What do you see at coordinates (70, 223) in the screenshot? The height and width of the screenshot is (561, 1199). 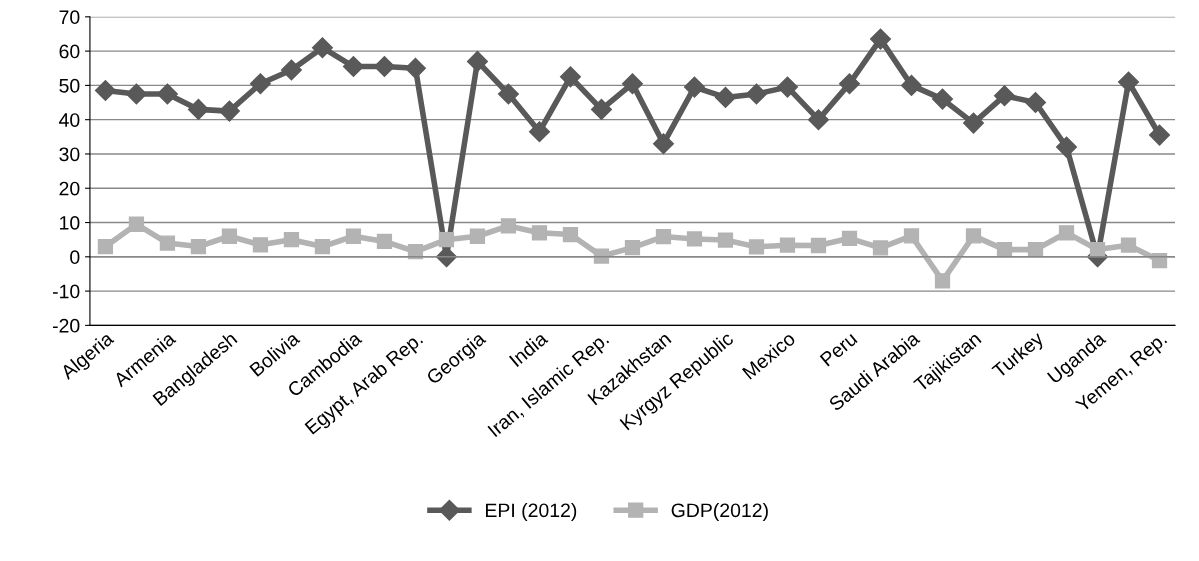 I see `y-tick-label: 10` at bounding box center [70, 223].